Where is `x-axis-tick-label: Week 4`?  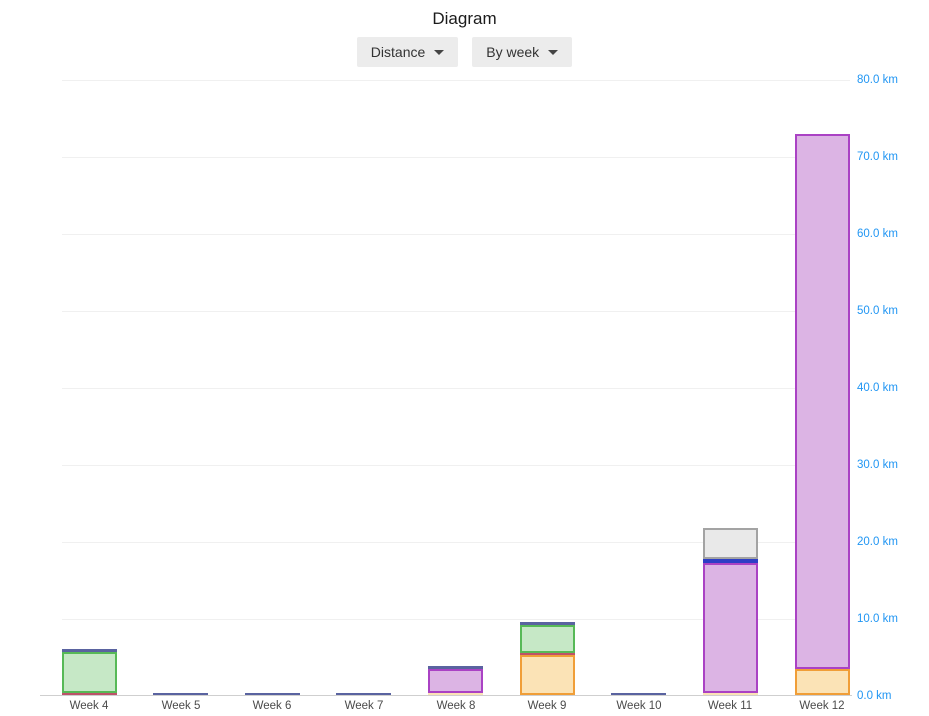
x-axis-tick-label: Week 4 is located at coordinates (89, 706).